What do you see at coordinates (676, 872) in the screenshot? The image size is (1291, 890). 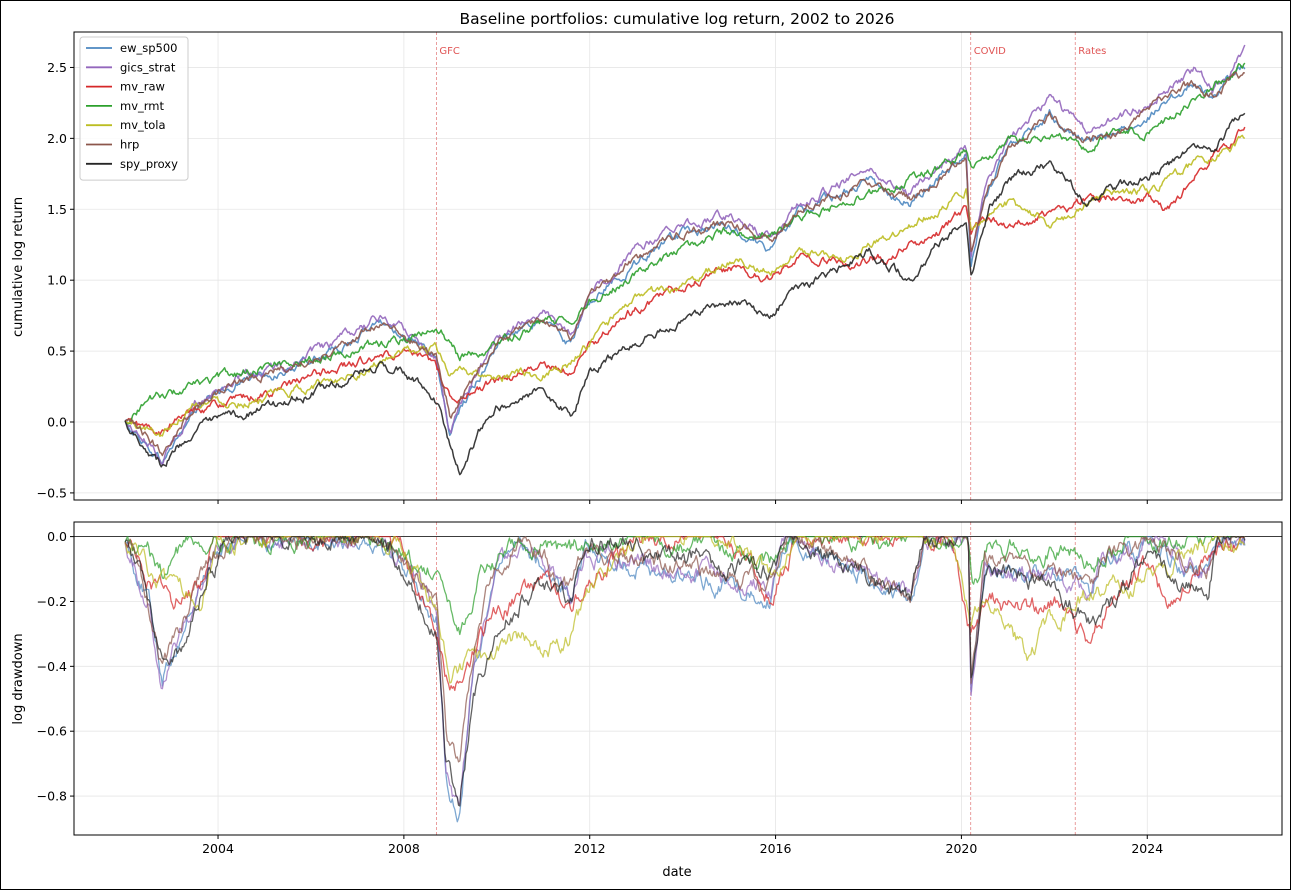 I see `x-axis-label: date` at bounding box center [676, 872].